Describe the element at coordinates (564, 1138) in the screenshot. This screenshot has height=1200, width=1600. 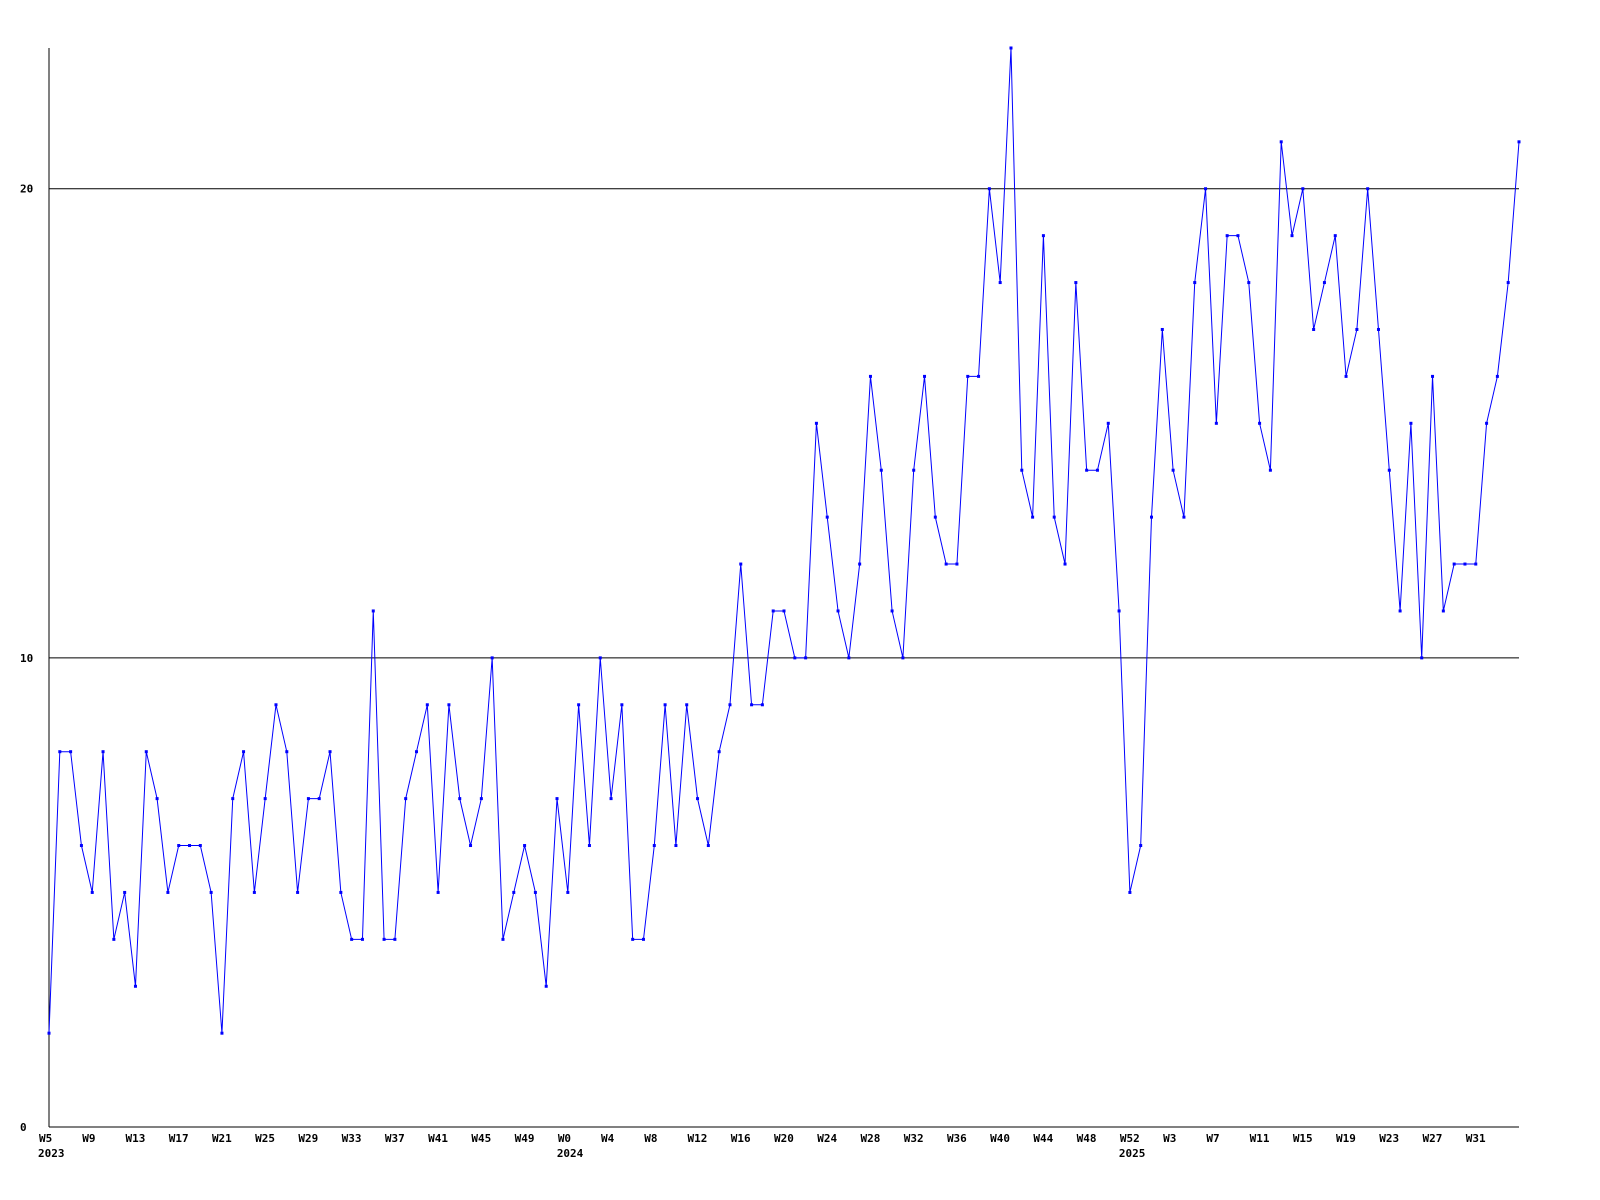
I see `x-tick-label: W0` at that location.